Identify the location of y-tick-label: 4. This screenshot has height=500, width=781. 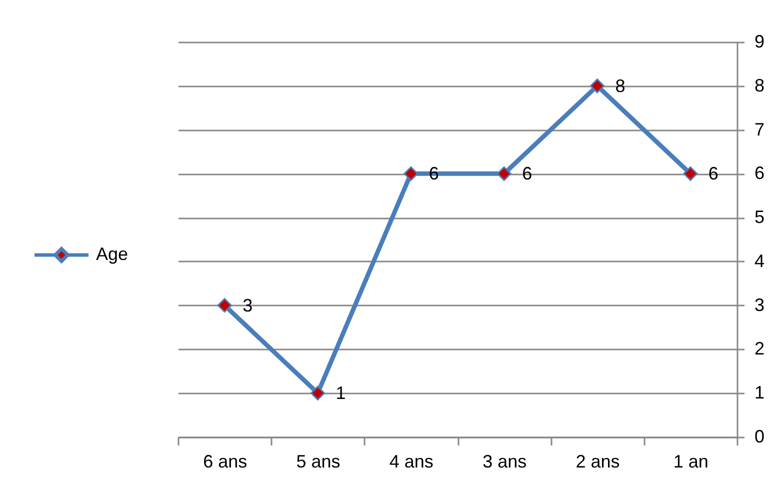
(759, 260).